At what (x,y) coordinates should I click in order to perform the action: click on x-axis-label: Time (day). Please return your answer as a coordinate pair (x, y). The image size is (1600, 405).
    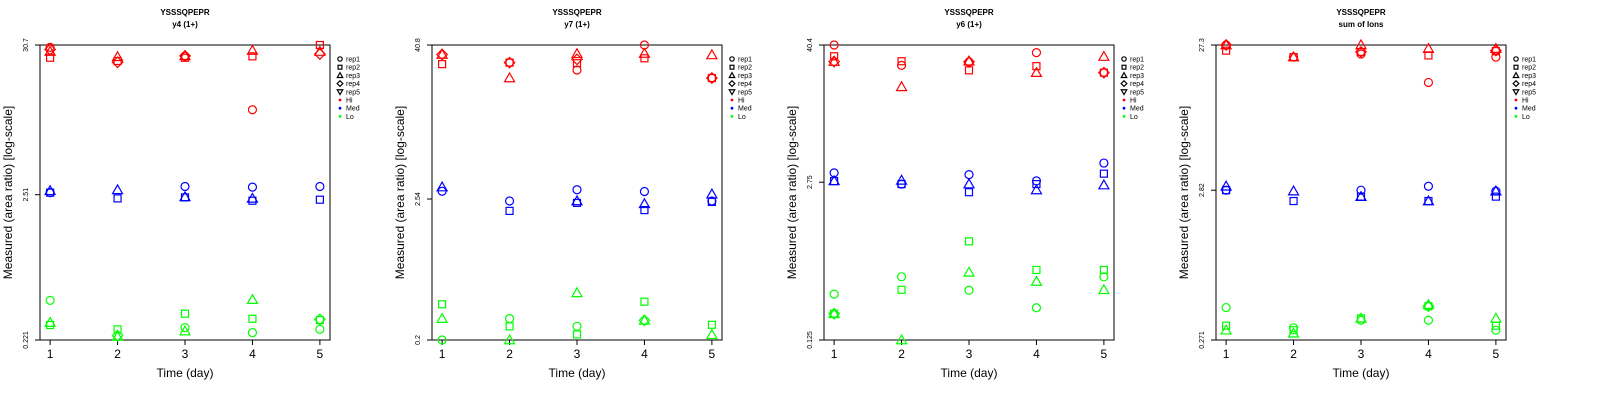
    Looking at the image, I should click on (185, 373).